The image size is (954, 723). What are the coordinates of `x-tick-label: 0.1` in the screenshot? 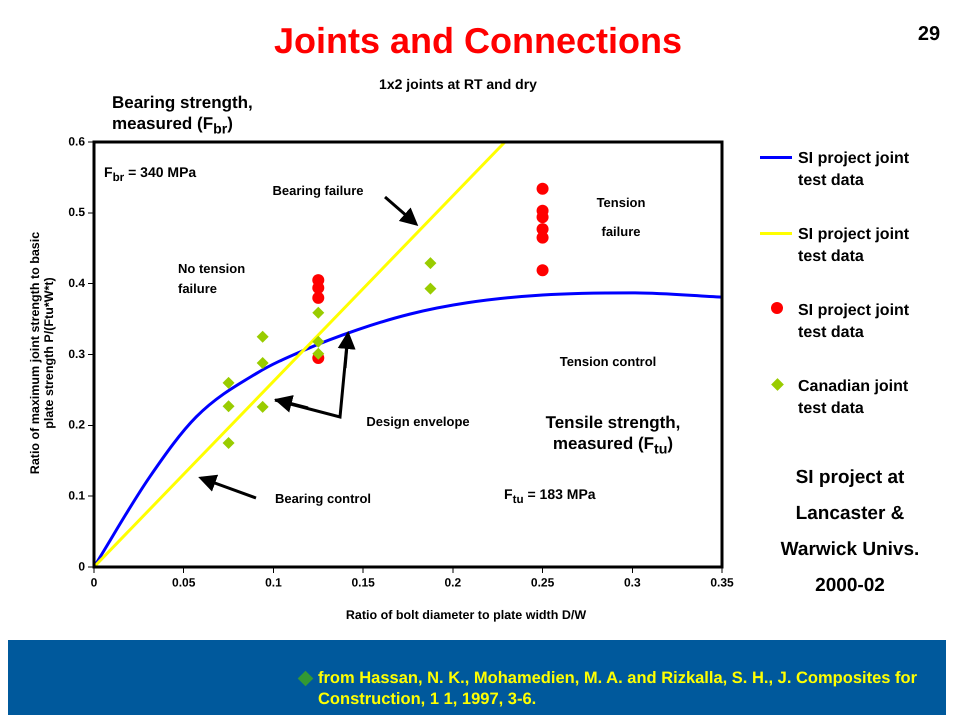 It's located at (273, 583).